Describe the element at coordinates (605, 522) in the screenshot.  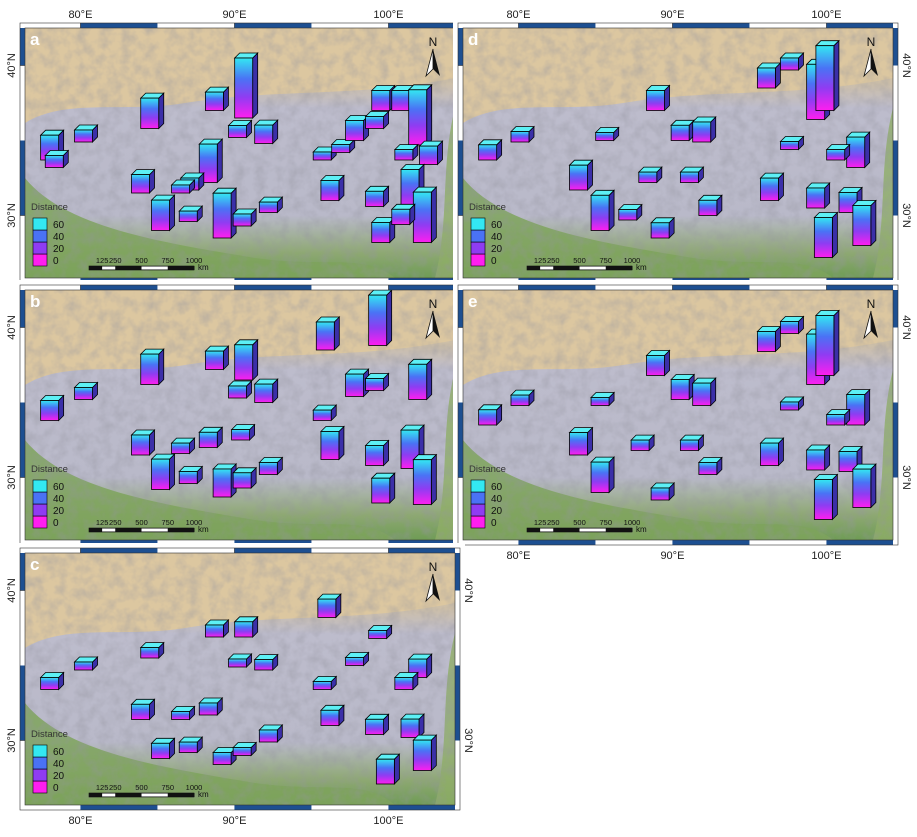
I see `scale-label: 750` at that location.